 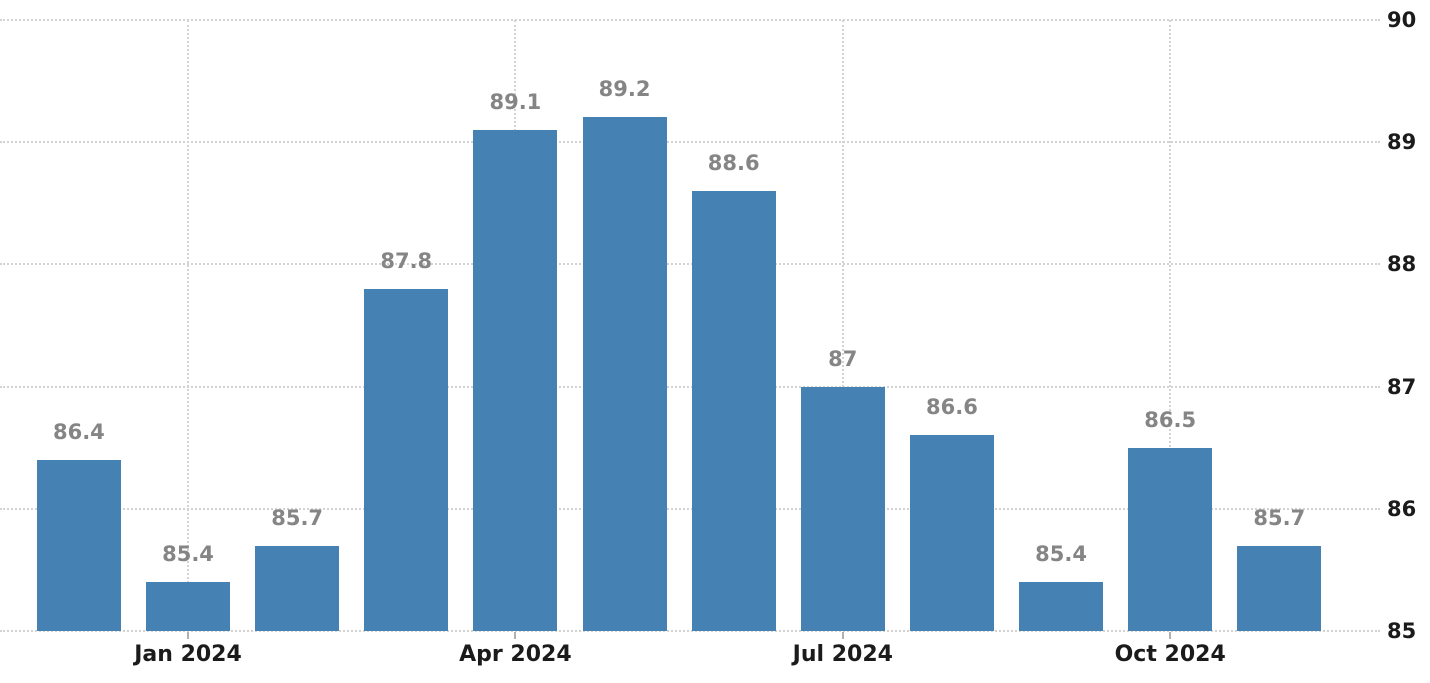 What do you see at coordinates (1402, 631) in the screenshot?
I see `y-axis-label: 85` at bounding box center [1402, 631].